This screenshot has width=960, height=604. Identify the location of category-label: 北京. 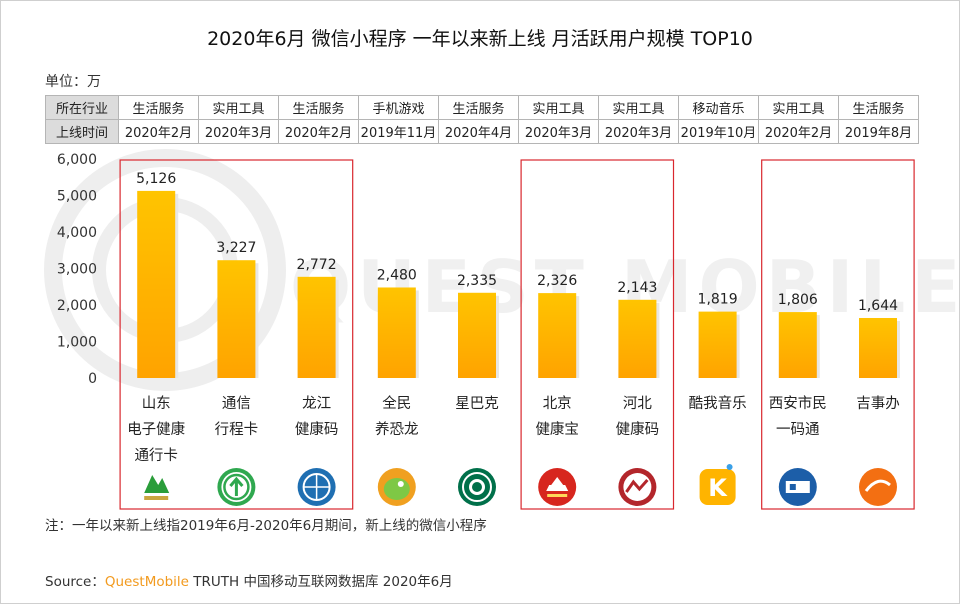
(557, 403).